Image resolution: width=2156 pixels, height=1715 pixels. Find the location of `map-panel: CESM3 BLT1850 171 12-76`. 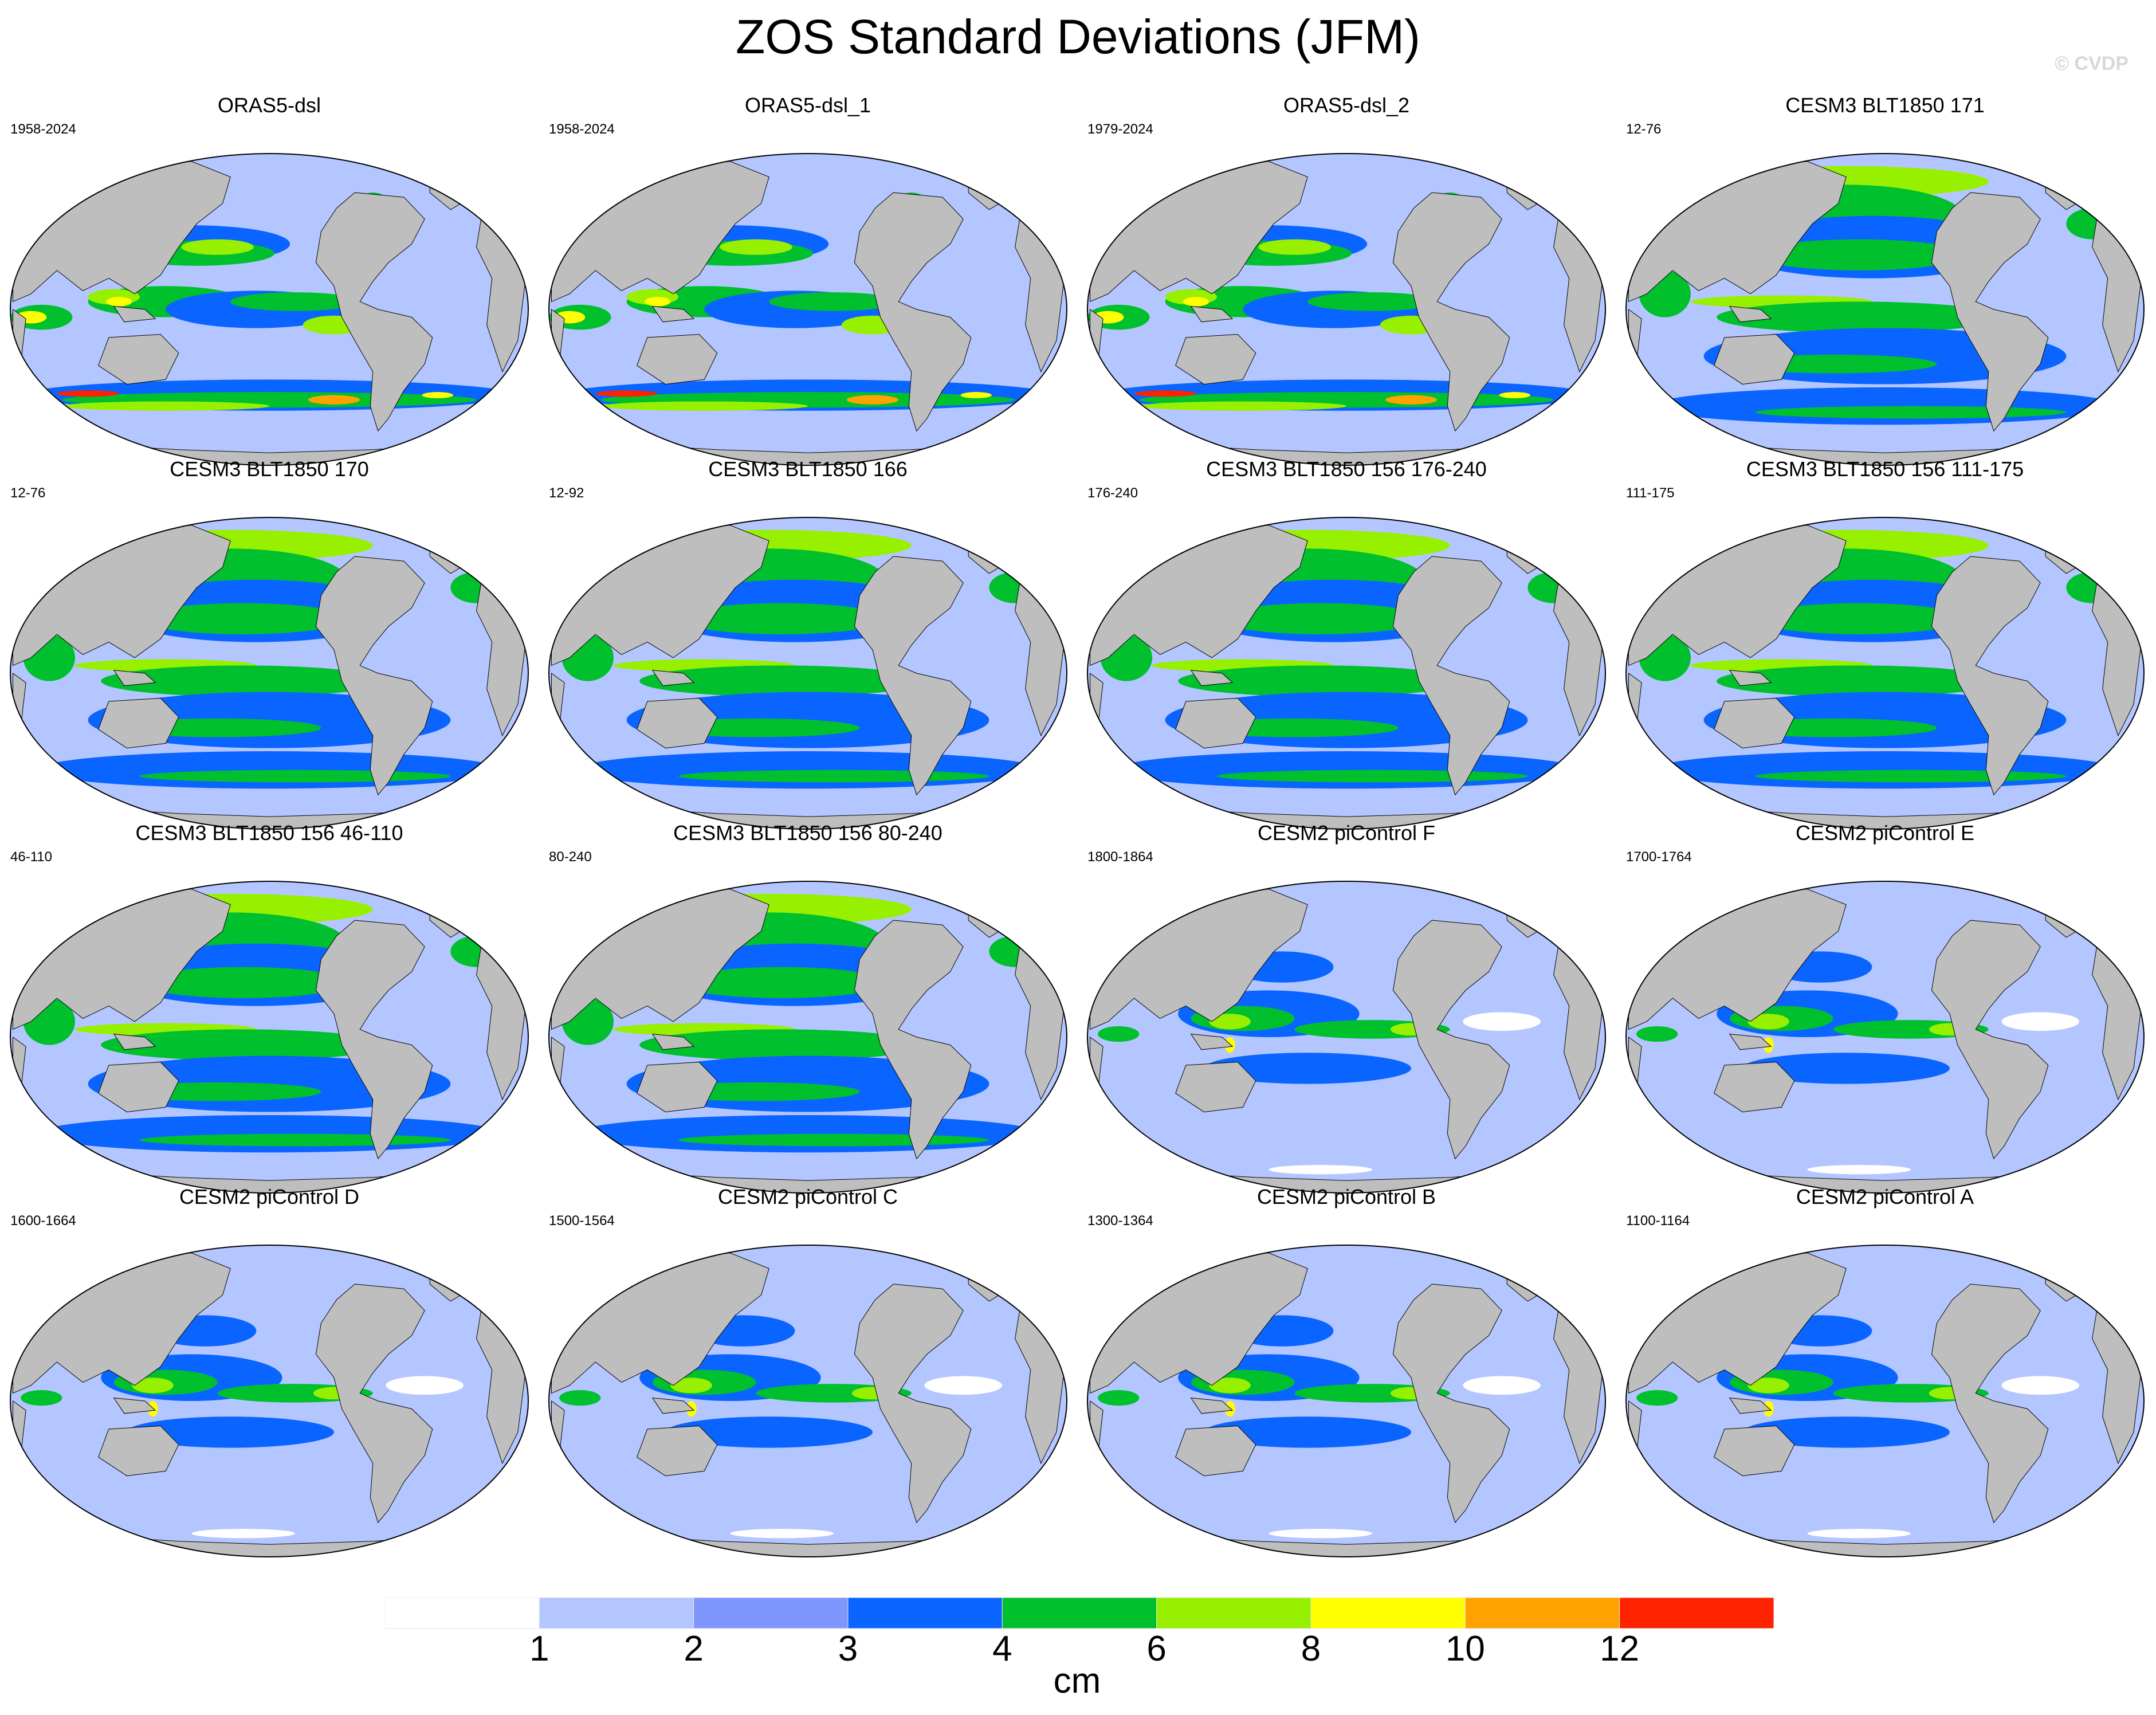

map-panel: CESM3 BLT1850 171 12-76 is located at coordinates (1885, 233).